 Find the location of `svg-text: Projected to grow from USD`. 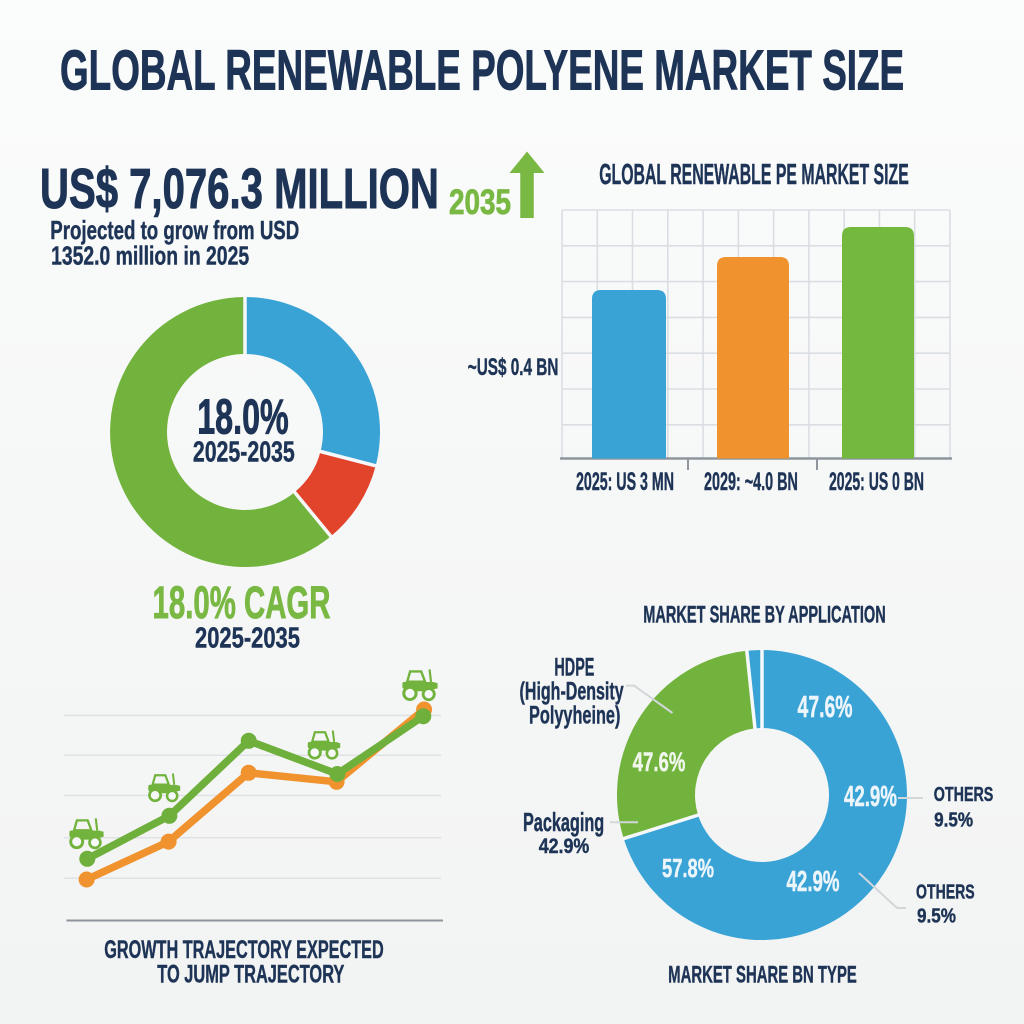

svg-text: Projected to grow from USD is located at coordinates (174, 230).